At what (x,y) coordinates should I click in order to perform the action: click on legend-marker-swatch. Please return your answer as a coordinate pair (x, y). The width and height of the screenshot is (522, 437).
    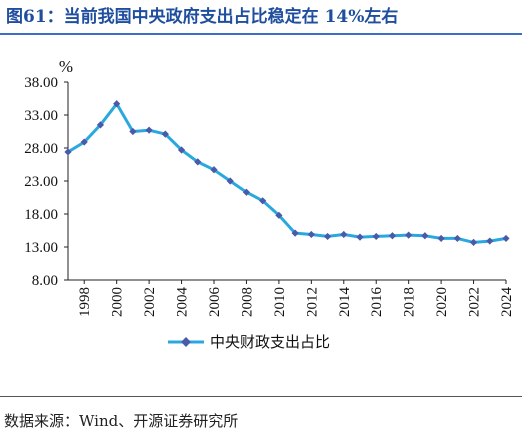
    Looking at the image, I should click on (186, 342).